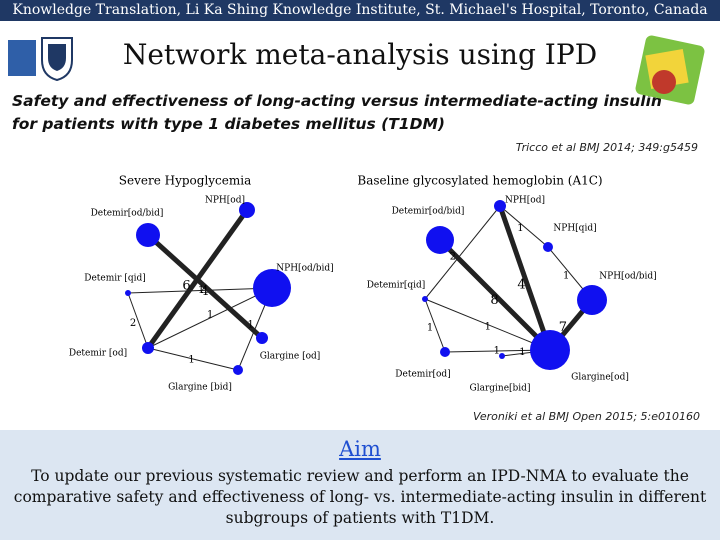  What do you see at coordinates (500, 389) in the screenshot?
I see `node-label: Glargine[bid]` at bounding box center [500, 389].